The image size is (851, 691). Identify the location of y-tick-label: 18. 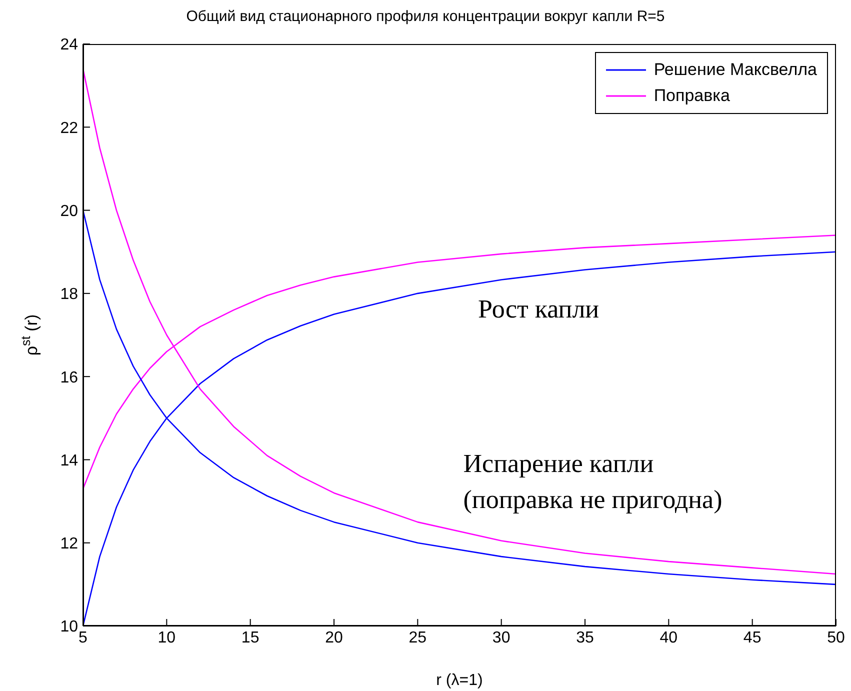
(69, 295).